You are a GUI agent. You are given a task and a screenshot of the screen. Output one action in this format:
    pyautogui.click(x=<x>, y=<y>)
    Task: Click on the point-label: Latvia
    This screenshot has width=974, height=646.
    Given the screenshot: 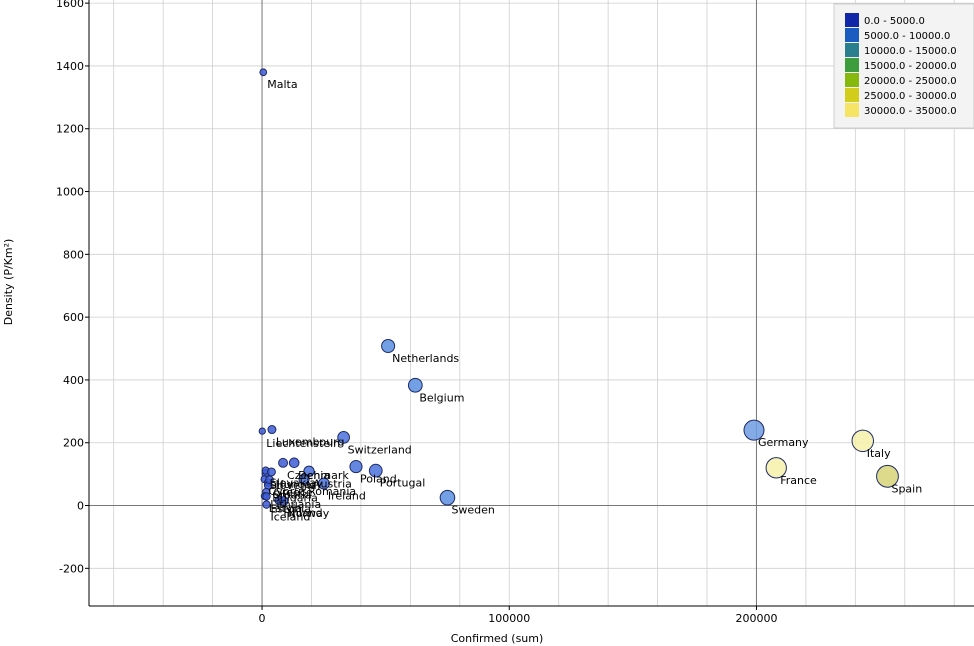 What is the action you would take?
    pyautogui.click(x=286, y=508)
    